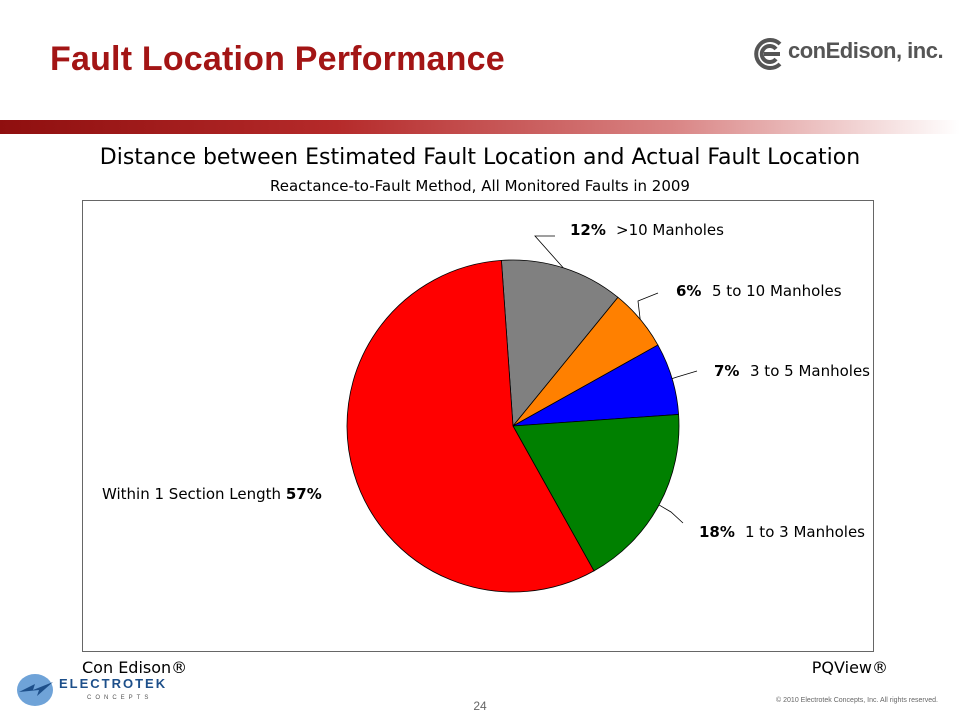  I want to click on data-label-5-to-10-manholes: 5 to 10 Manholes, so click(777, 291).